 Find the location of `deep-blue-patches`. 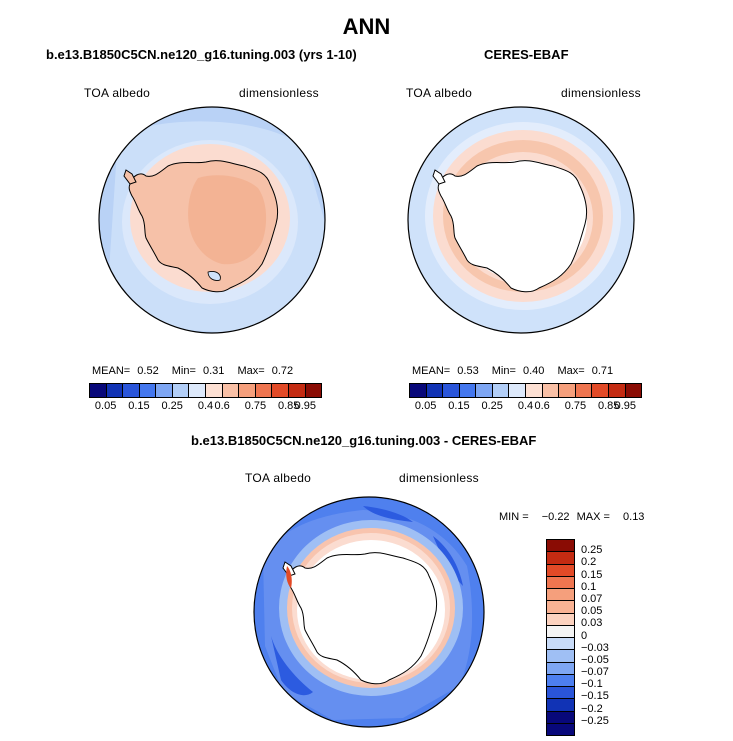

deep-blue-patches is located at coordinates (367, 601).